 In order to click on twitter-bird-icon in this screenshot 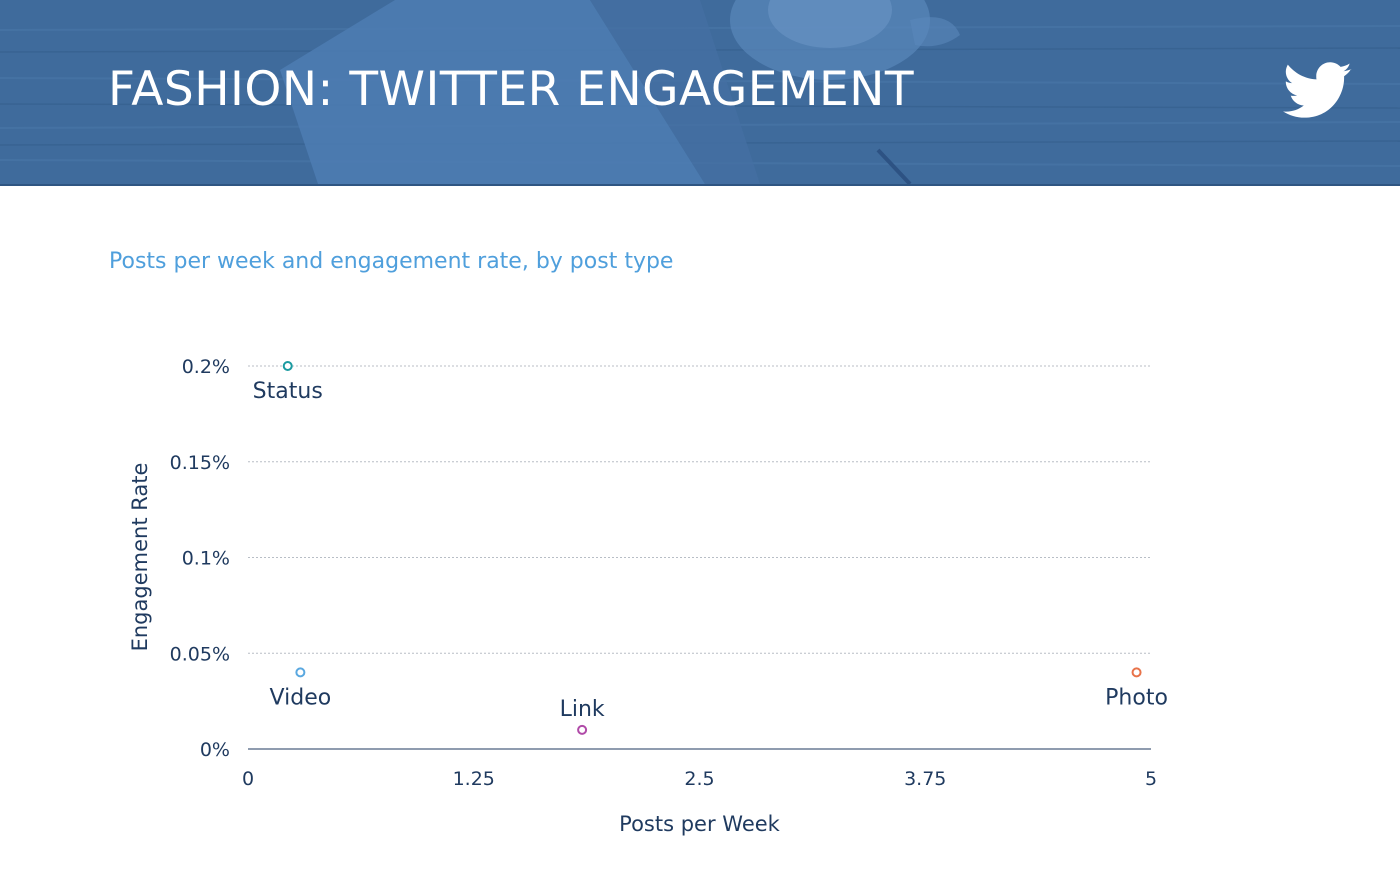, I will do `click(1317, 90)`.